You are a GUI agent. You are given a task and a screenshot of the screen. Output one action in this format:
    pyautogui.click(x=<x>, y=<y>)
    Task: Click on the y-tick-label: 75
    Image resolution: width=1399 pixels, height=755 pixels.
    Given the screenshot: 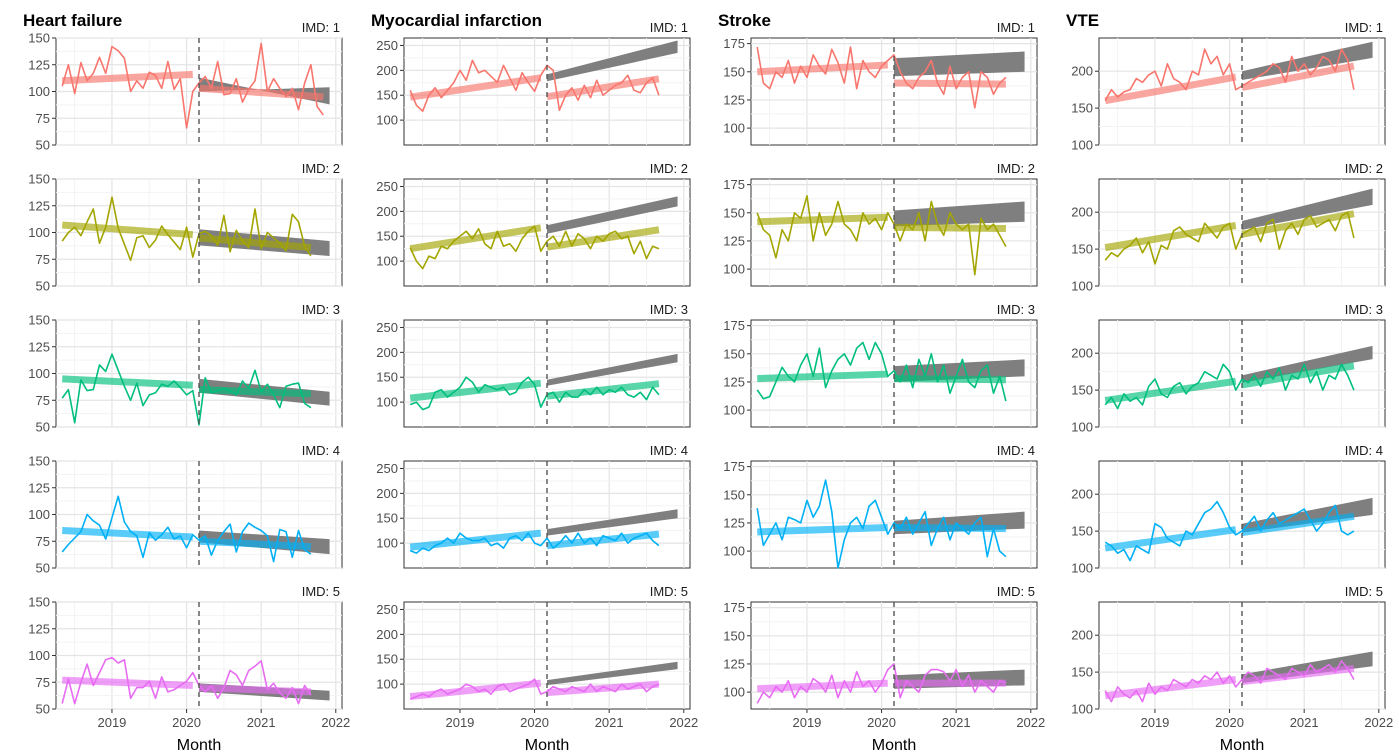 What is the action you would take?
    pyautogui.click(x=43, y=400)
    